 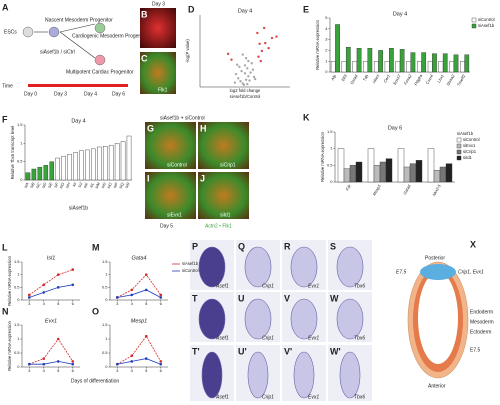 I want to click on panel-letter: J, so click(x=202, y=178).